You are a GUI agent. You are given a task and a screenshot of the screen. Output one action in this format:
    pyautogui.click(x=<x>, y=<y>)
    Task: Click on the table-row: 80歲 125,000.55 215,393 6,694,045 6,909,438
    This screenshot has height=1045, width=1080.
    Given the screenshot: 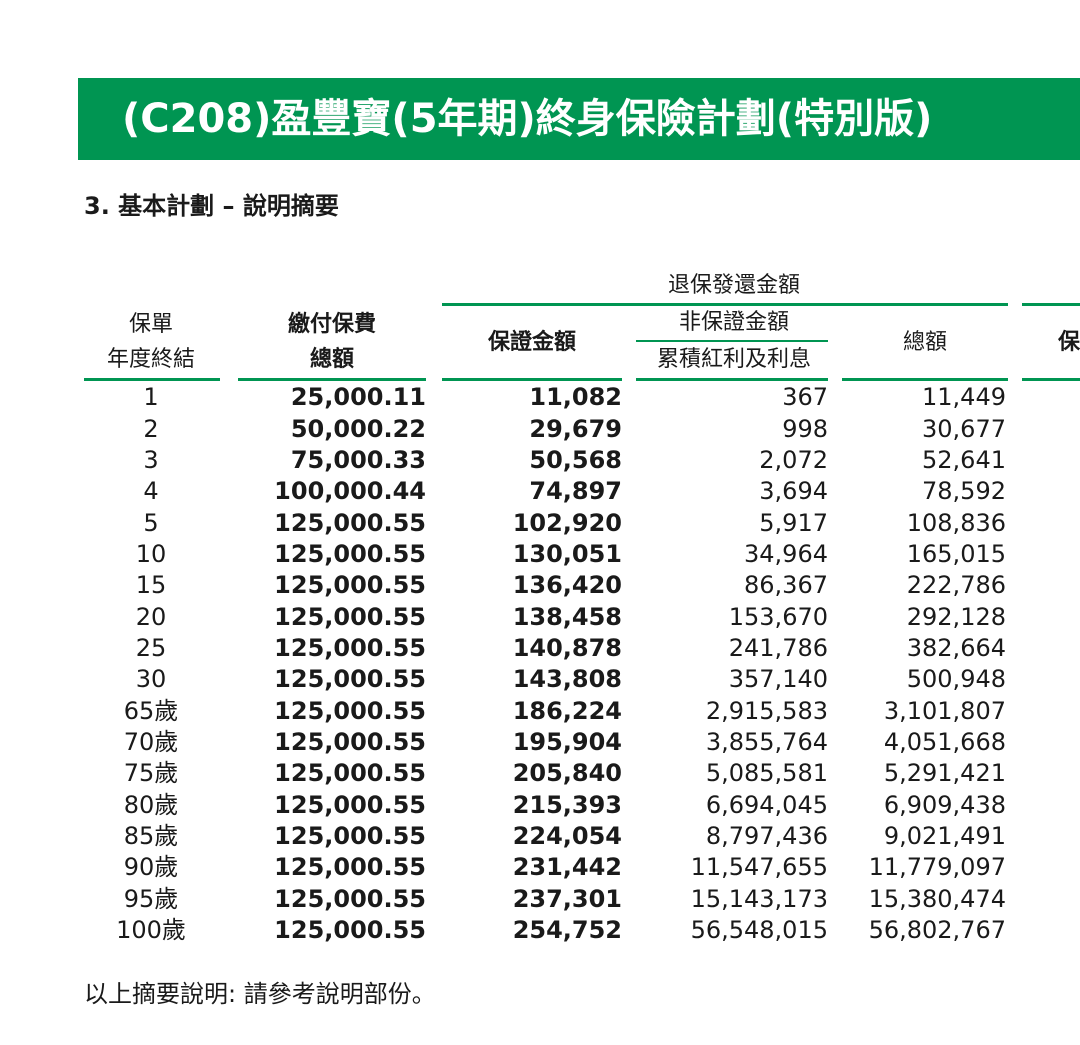 What is the action you would take?
    pyautogui.click(x=545, y=804)
    